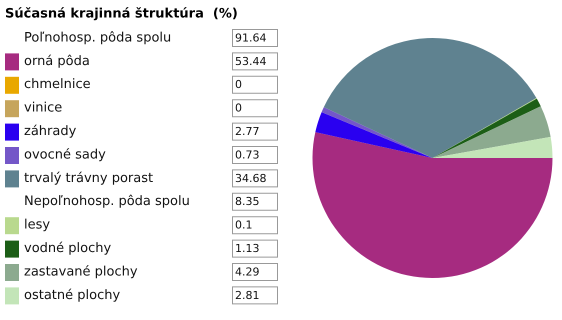 The image size is (562, 320). I want to click on data-label: 4.29, so click(247, 271).